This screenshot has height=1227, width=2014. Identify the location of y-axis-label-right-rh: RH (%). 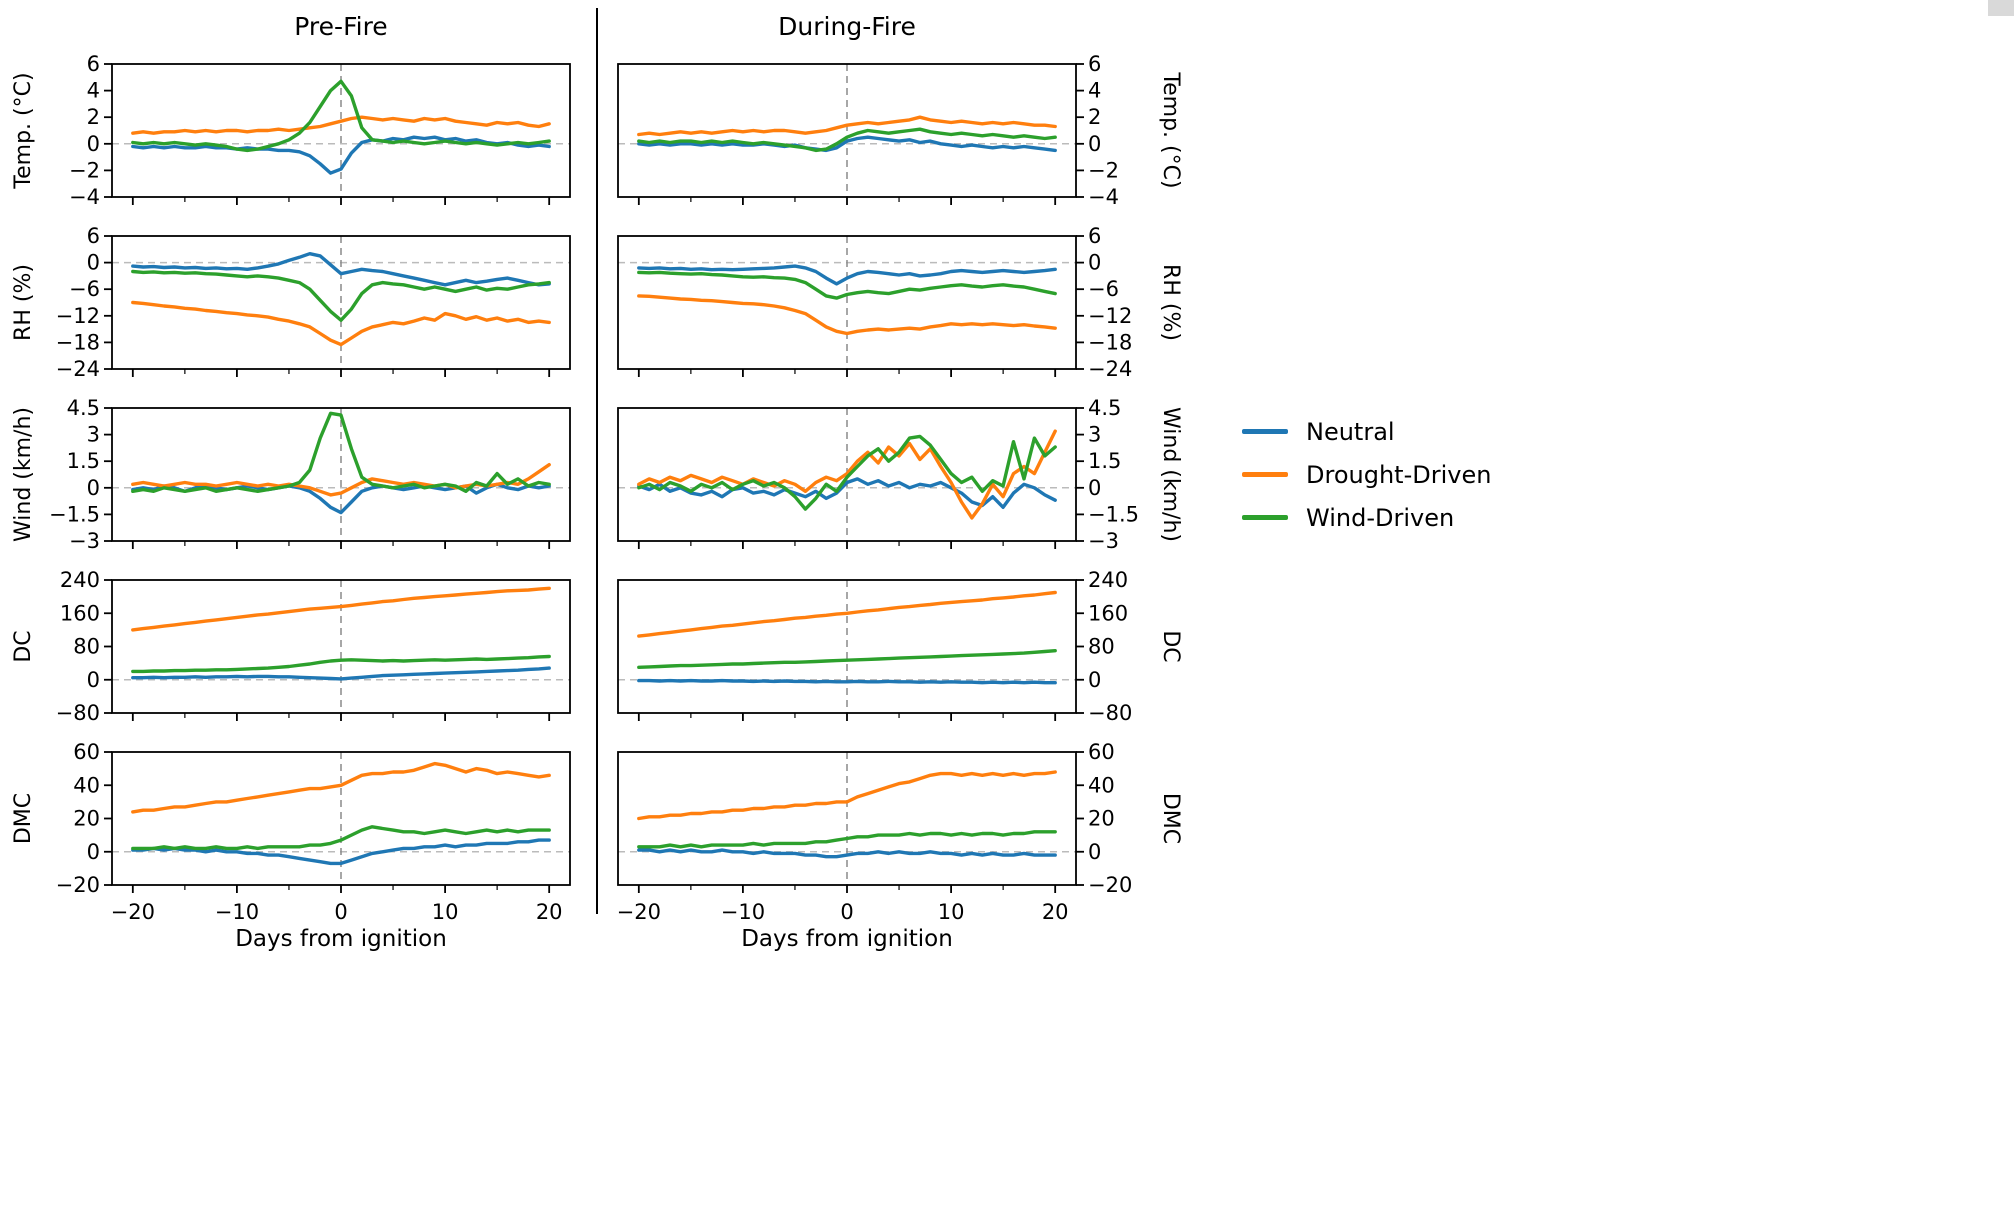
(1170, 302).